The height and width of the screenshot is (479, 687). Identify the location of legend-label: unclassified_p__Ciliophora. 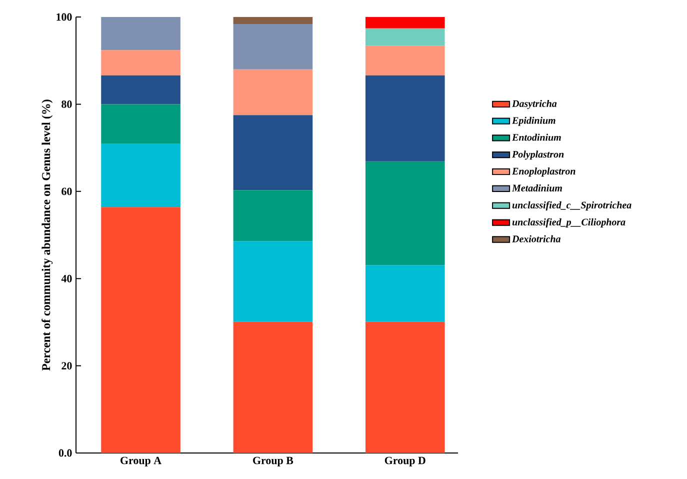
(569, 223).